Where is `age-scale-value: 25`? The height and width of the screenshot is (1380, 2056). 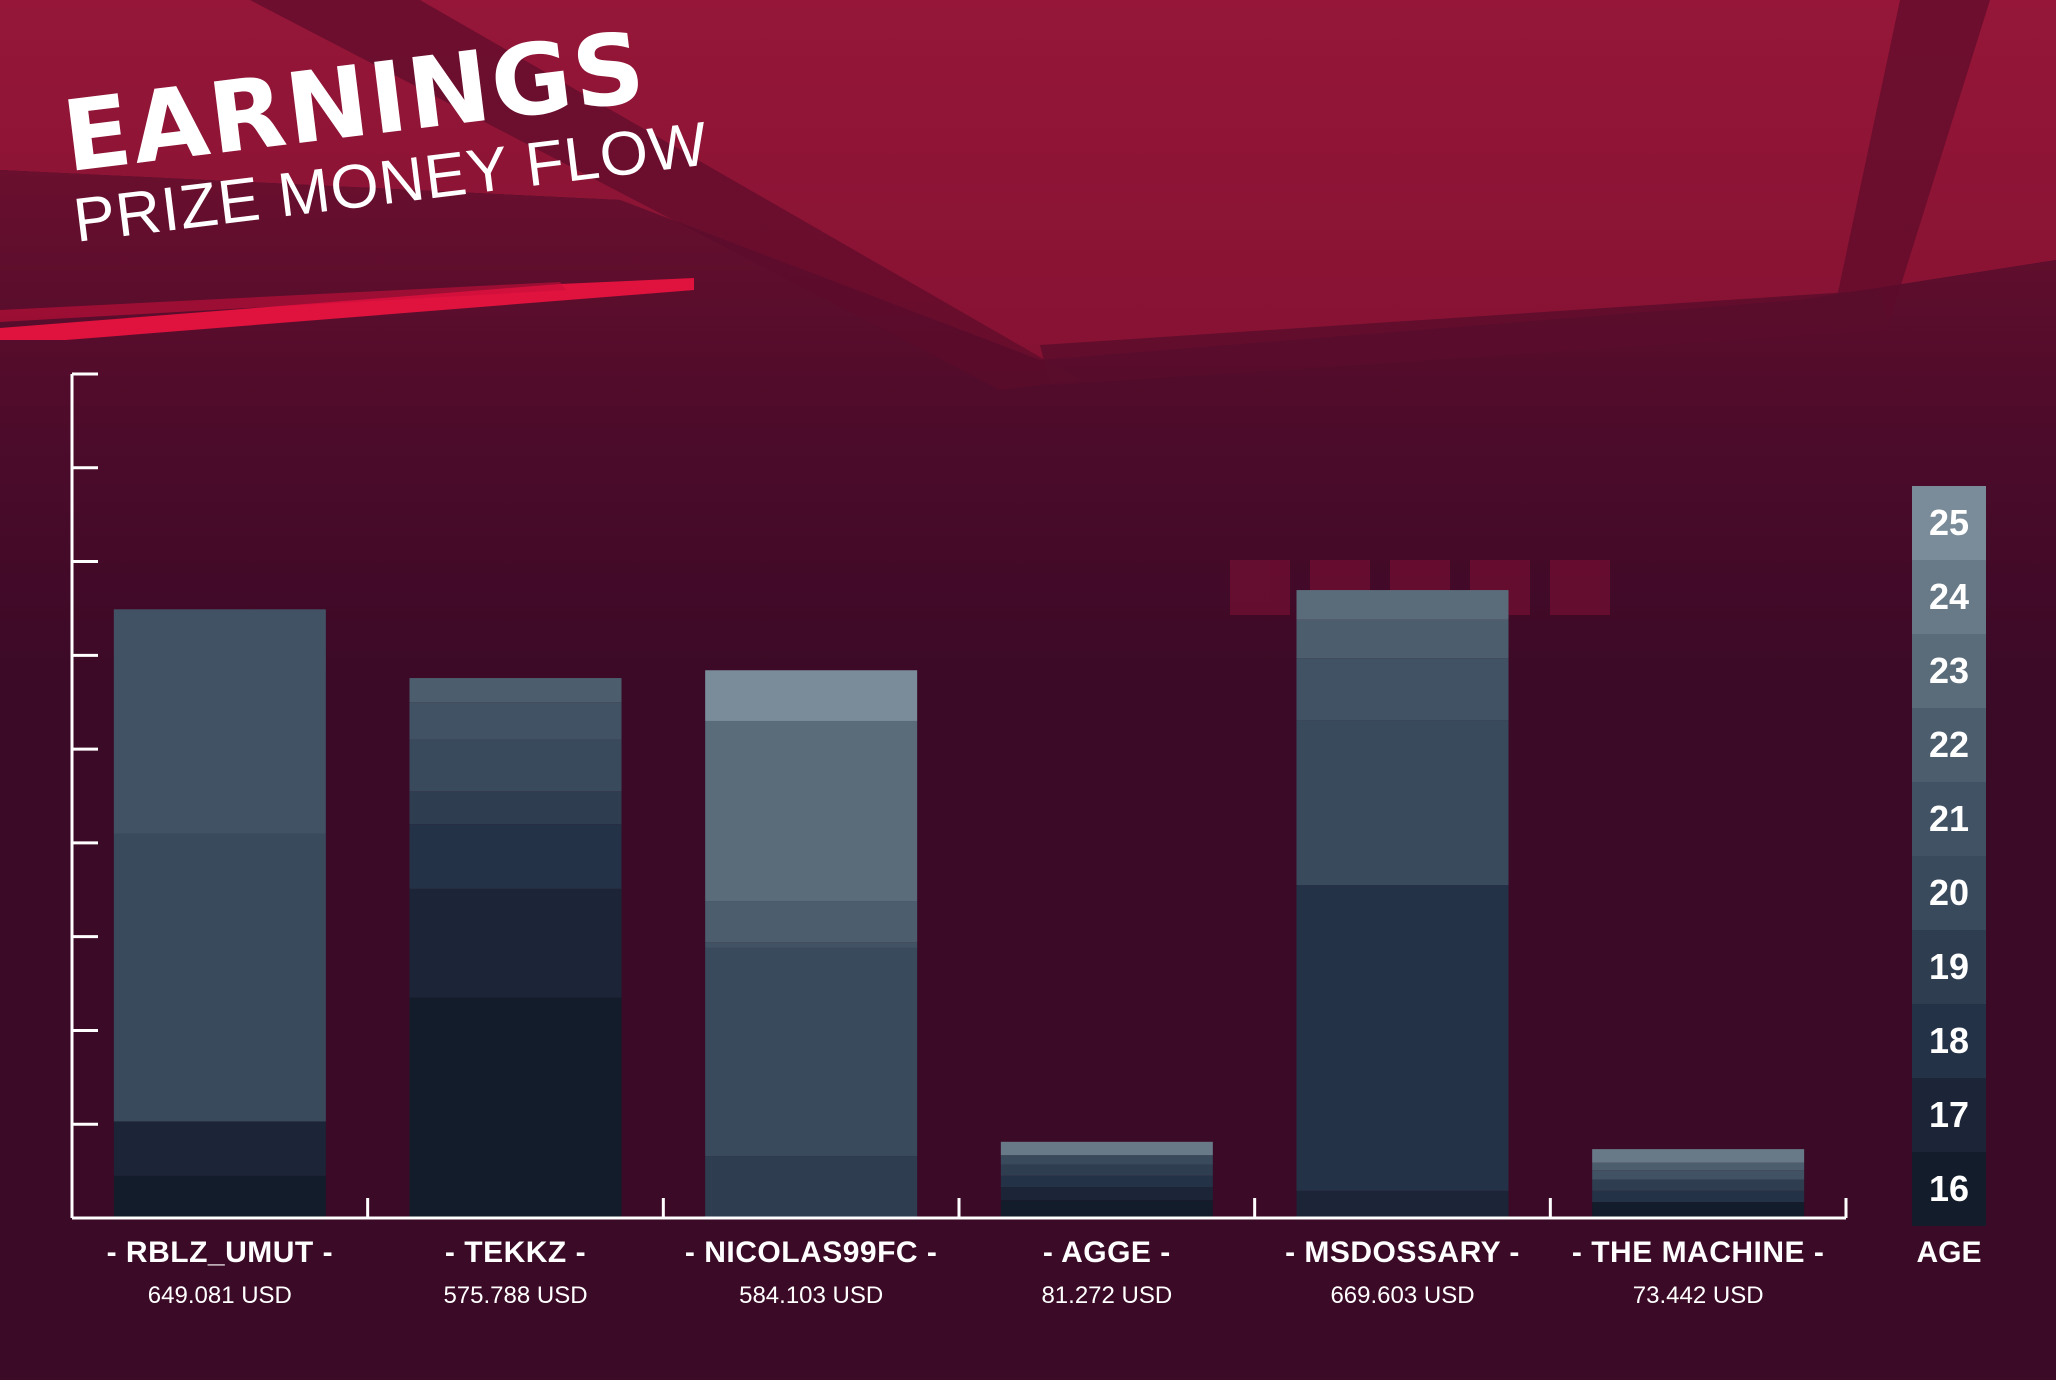 age-scale-value: 25 is located at coordinates (1949, 522).